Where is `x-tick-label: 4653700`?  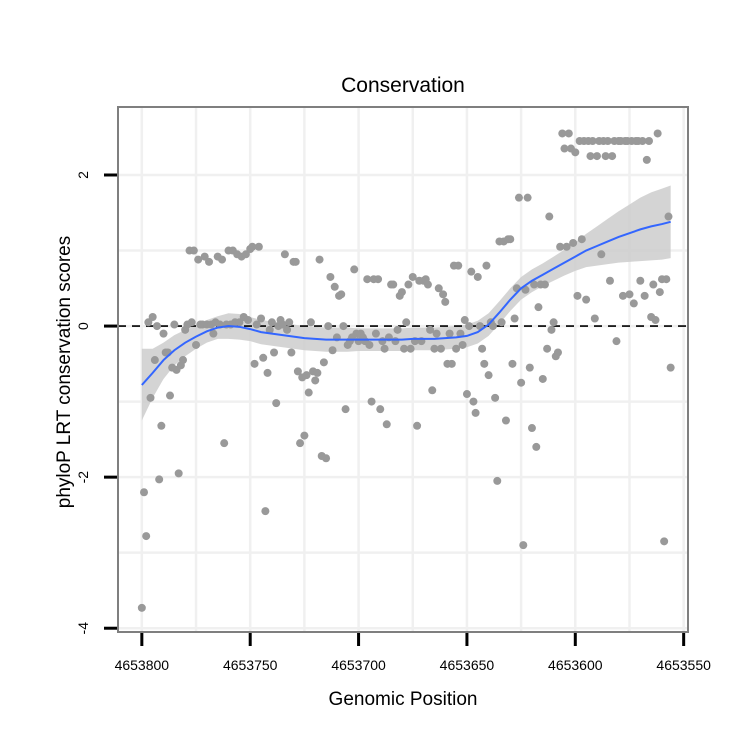 x-tick-label: 4653700 is located at coordinates (358, 665).